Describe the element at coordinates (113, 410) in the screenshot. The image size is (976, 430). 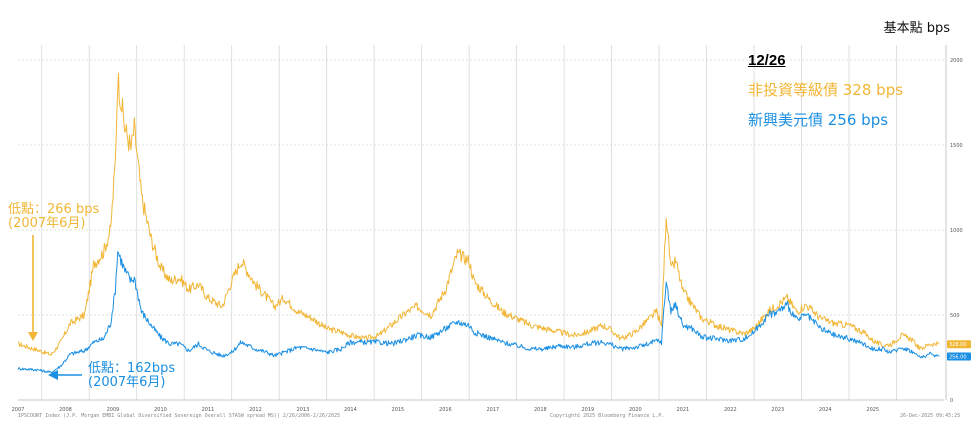
I see `x-tick-label: 2009` at that location.